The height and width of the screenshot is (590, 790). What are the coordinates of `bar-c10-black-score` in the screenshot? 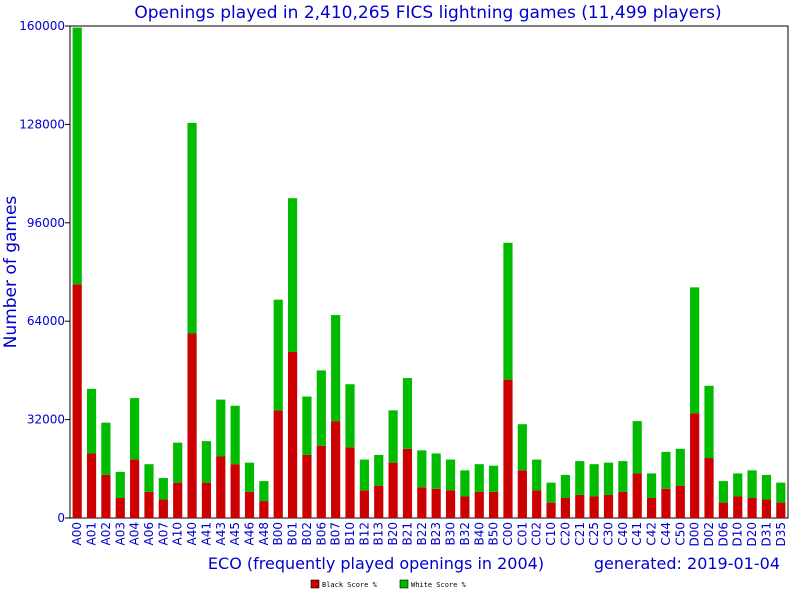 It's located at (551, 510).